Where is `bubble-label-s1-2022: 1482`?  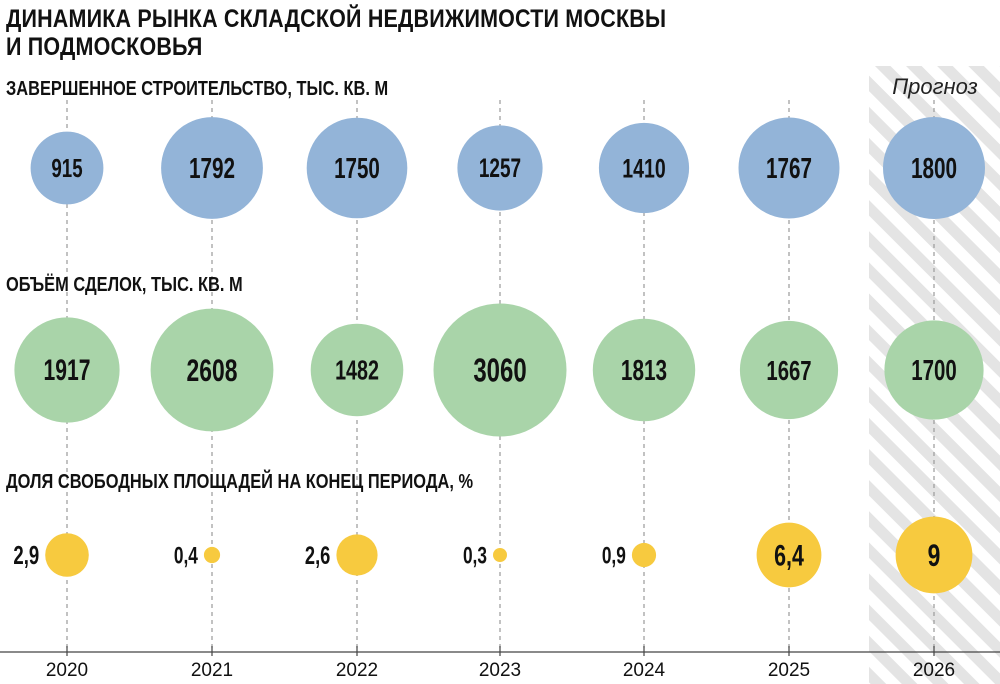 bubble-label-s1-2022: 1482 is located at coordinates (357, 370).